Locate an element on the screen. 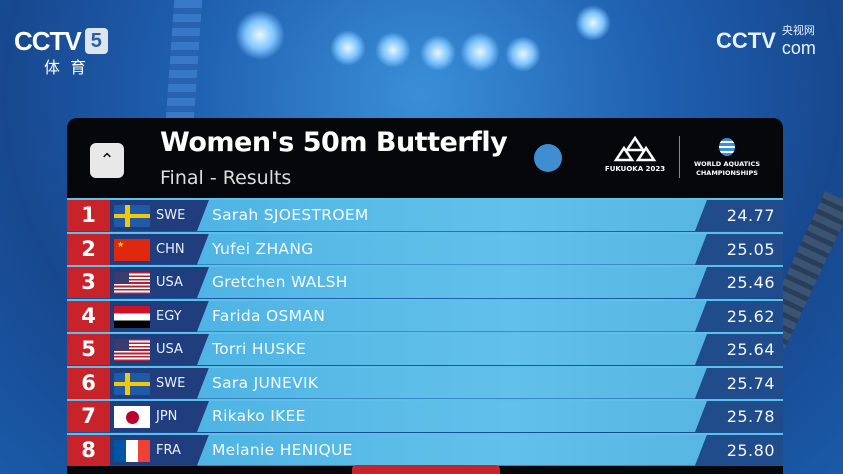 Image resolution: width=843 pixels, height=474 pixels. time-box: 25.46 is located at coordinates (739, 282).